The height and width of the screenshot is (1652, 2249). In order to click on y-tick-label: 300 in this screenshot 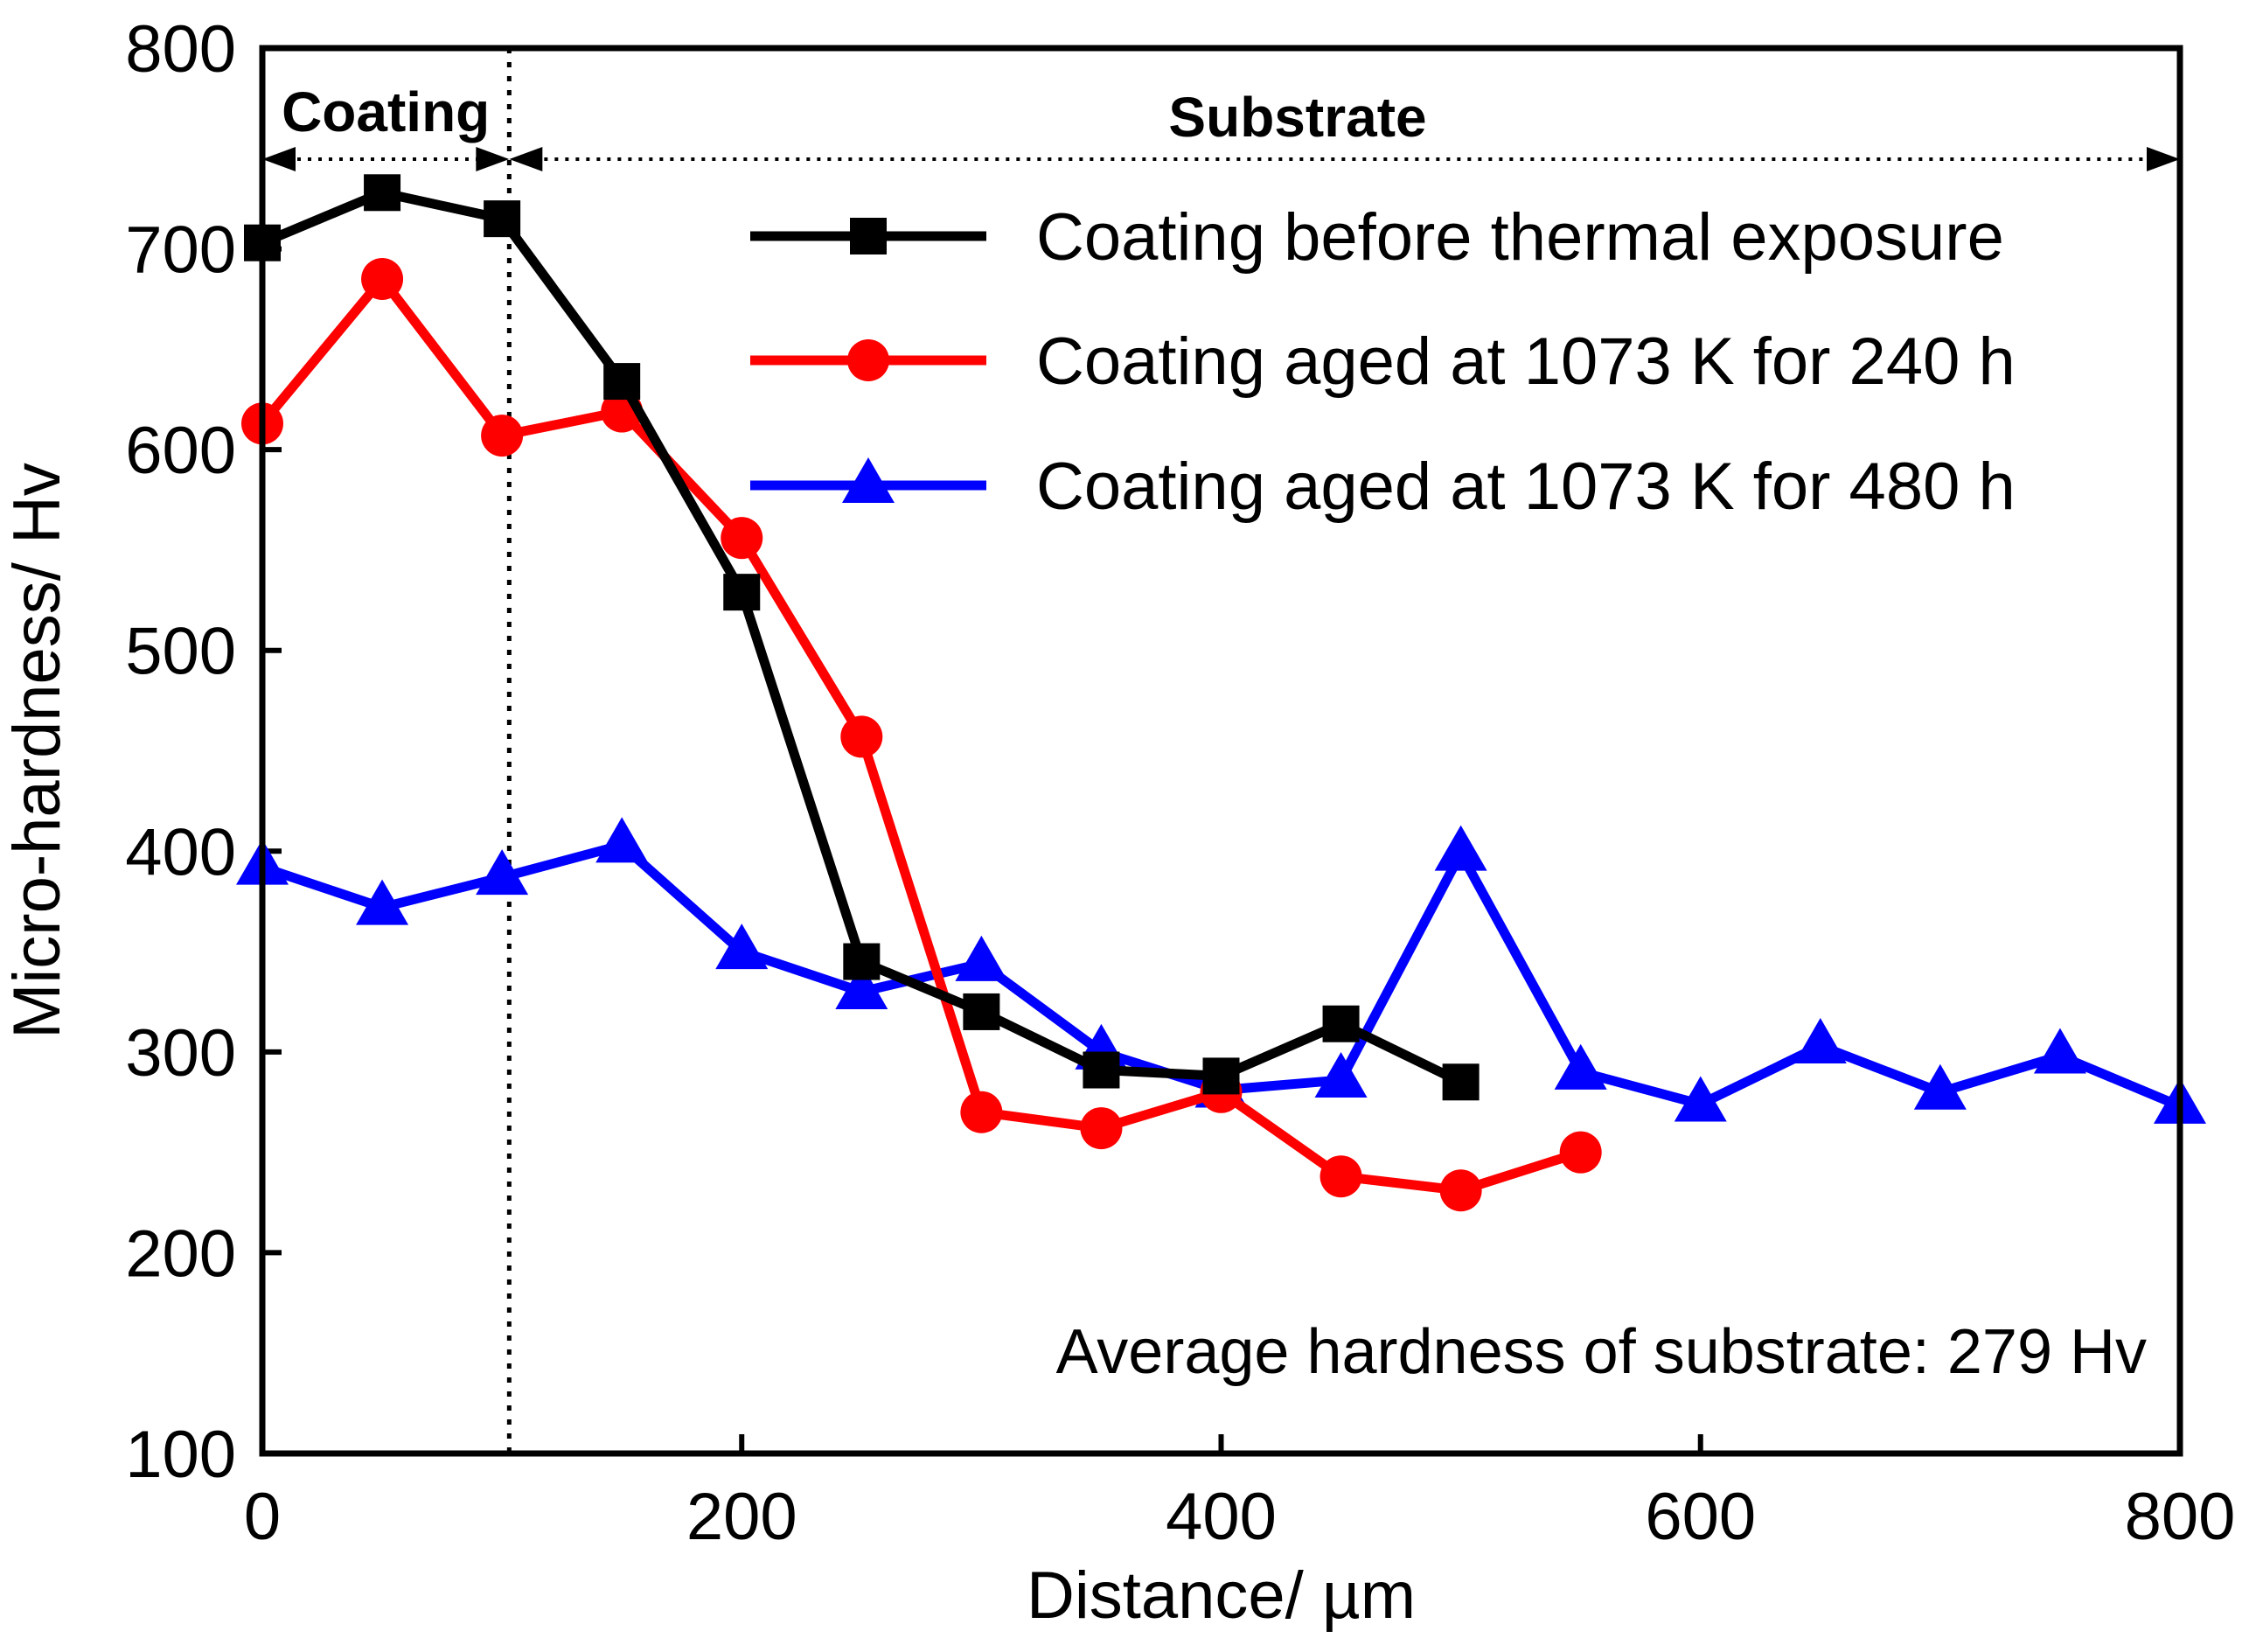, I will do `click(180, 1053)`.